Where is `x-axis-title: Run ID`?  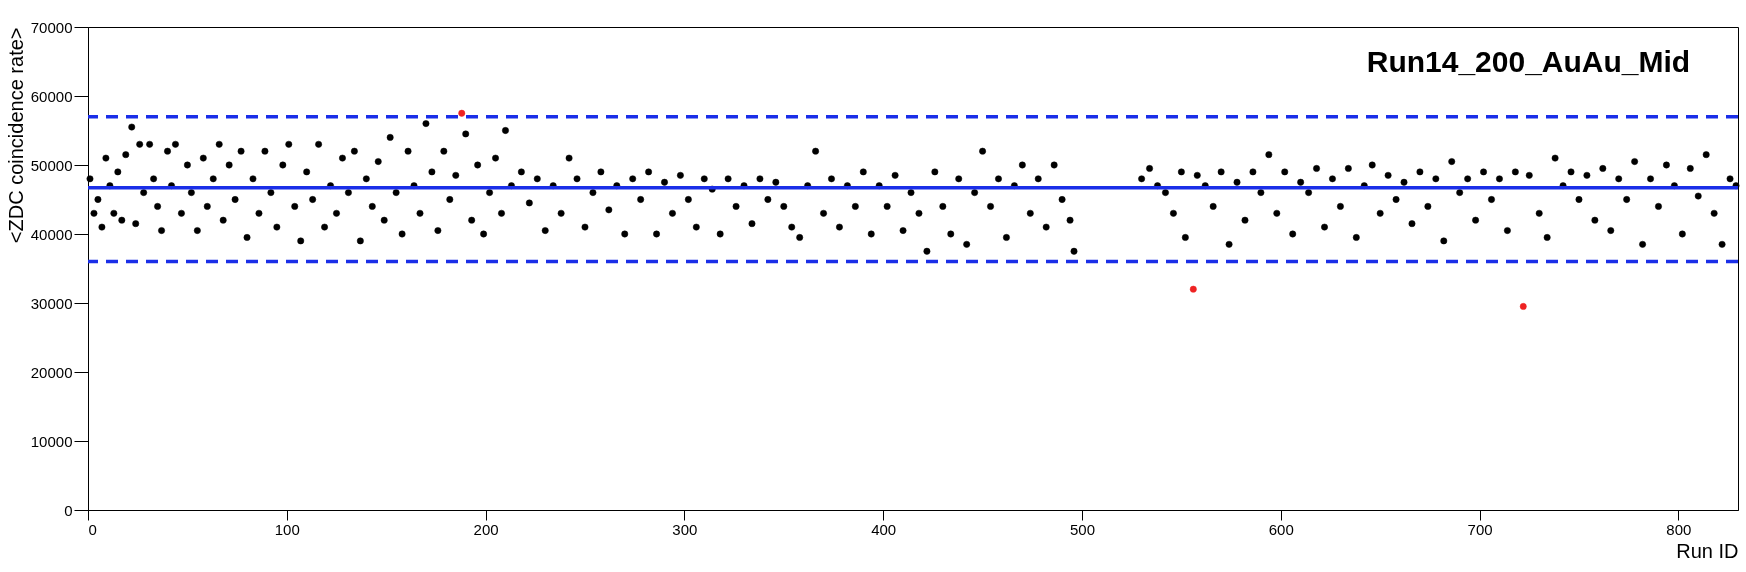 x-axis-title: Run ID is located at coordinates (1707, 550).